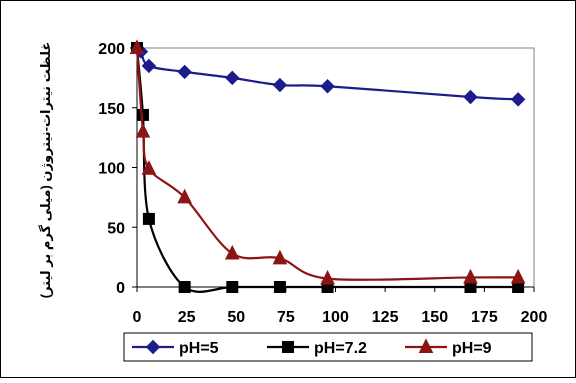  I want to click on legend-box, so click(328, 347).